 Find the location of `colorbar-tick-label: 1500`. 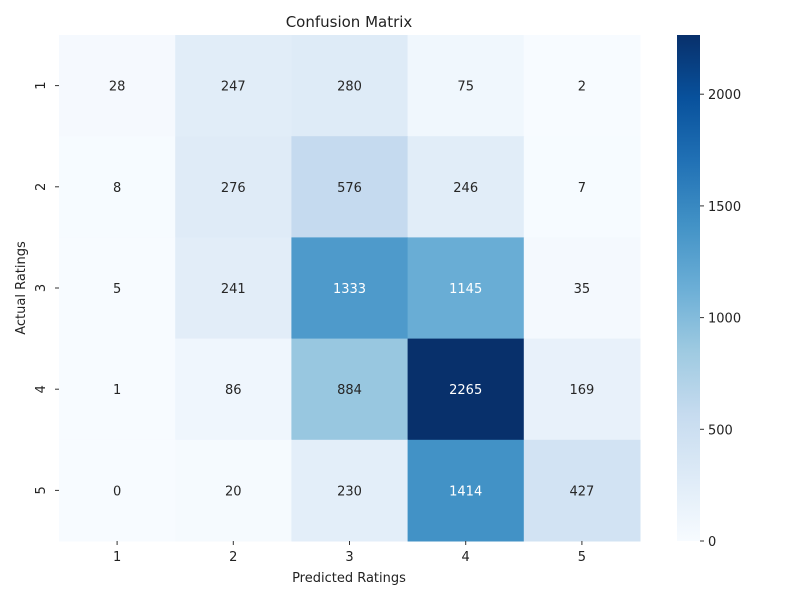

colorbar-tick-label: 1500 is located at coordinates (724, 207).